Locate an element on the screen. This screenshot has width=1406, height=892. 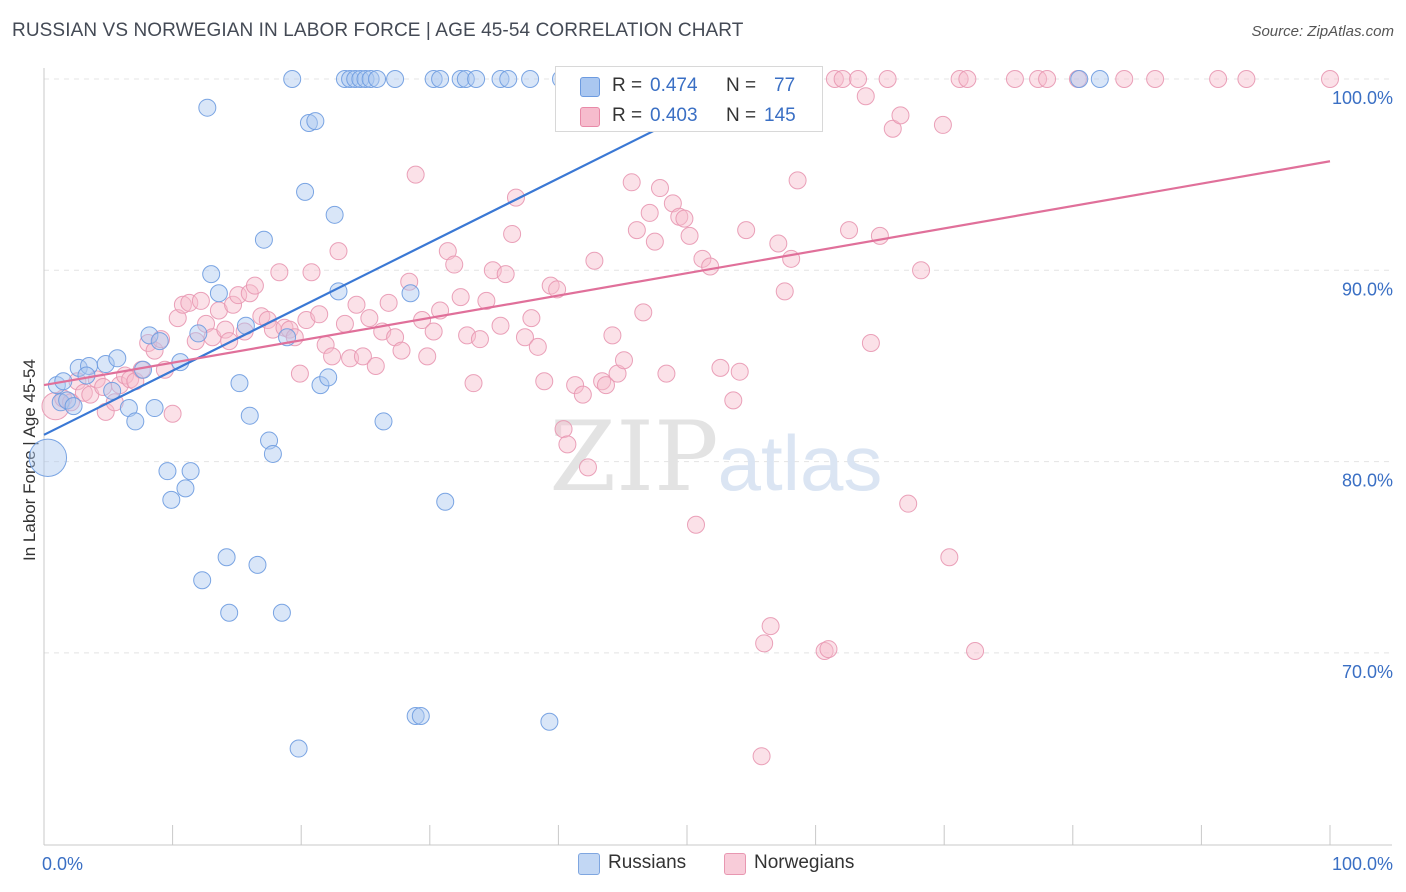
watermark-atlas: atlas is located at coordinates (800, 463).